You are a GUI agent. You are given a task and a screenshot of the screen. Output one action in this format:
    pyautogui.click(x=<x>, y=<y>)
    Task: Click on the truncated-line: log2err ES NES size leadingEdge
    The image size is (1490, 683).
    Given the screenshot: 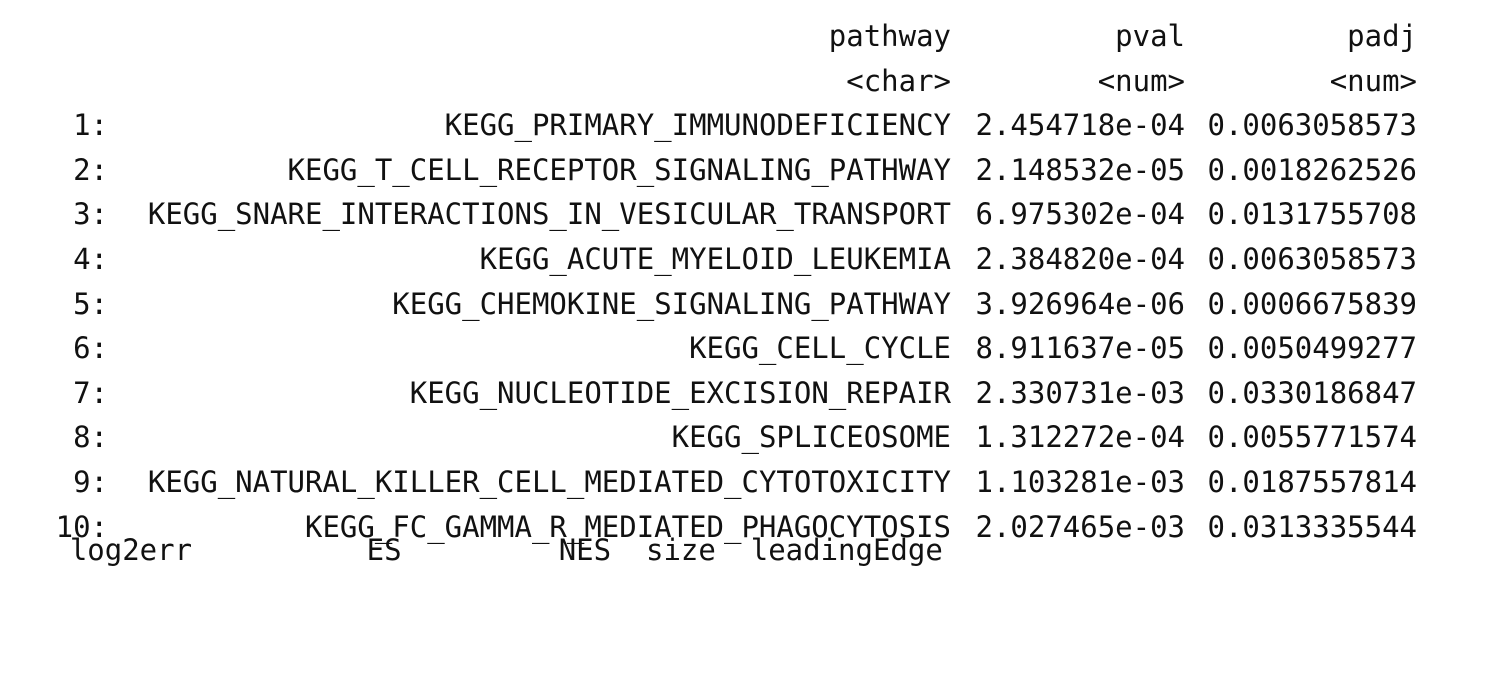 What is the action you would take?
    pyautogui.click(x=745, y=563)
    